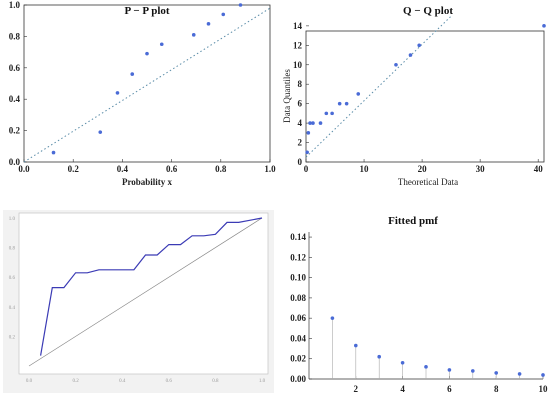 The width and height of the screenshot is (550, 402). What do you see at coordinates (29, 381) in the screenshot?
I see `ecdf-xtick-label: 0.0` at bounding box center [29, 381].